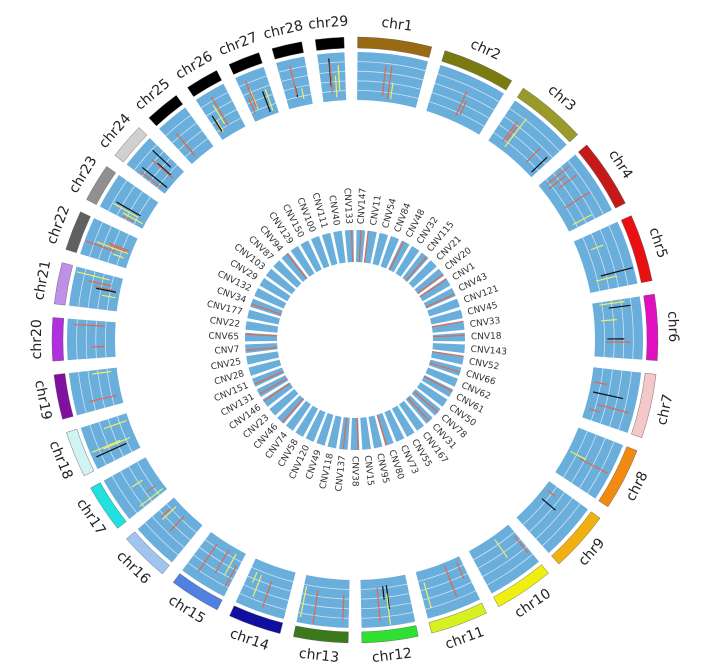  I want to click on cnv-label: CNV65, so click(223, 337).